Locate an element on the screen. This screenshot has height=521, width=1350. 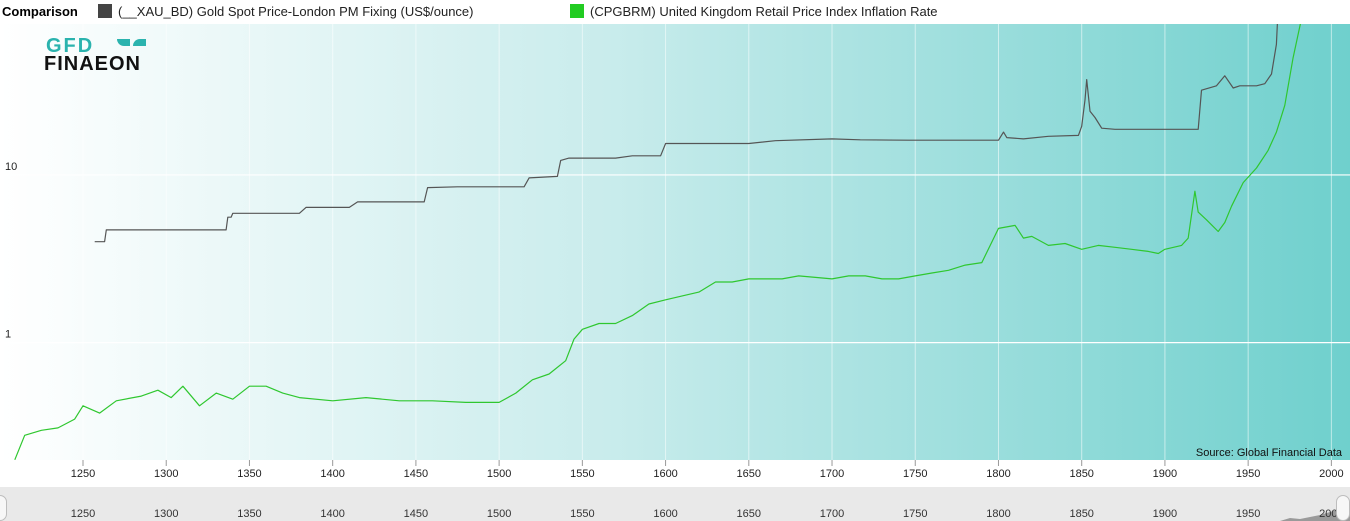
rpi-series-swatch is located at coordinates (577, 11).